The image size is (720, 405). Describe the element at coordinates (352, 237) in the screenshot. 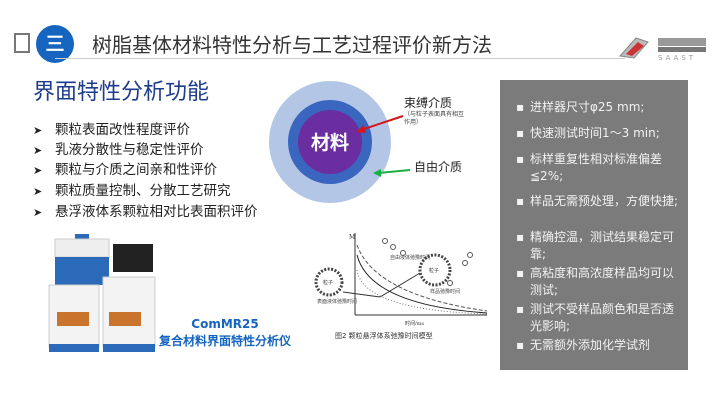

I see `svg-text: M` at that location.